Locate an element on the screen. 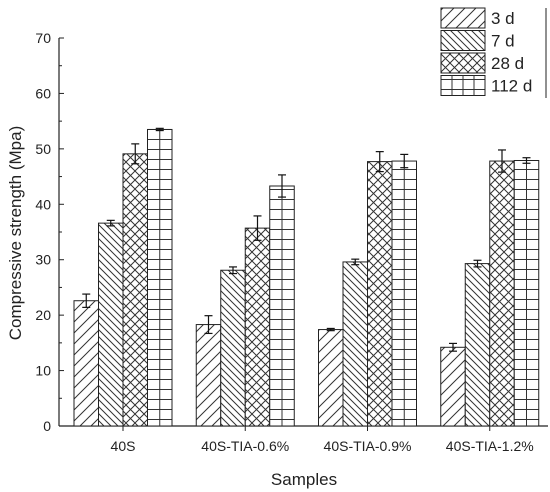 The height and width of the screenshot is (492, 550). y-tick-label: 10 is located at coordinates (43, 371).